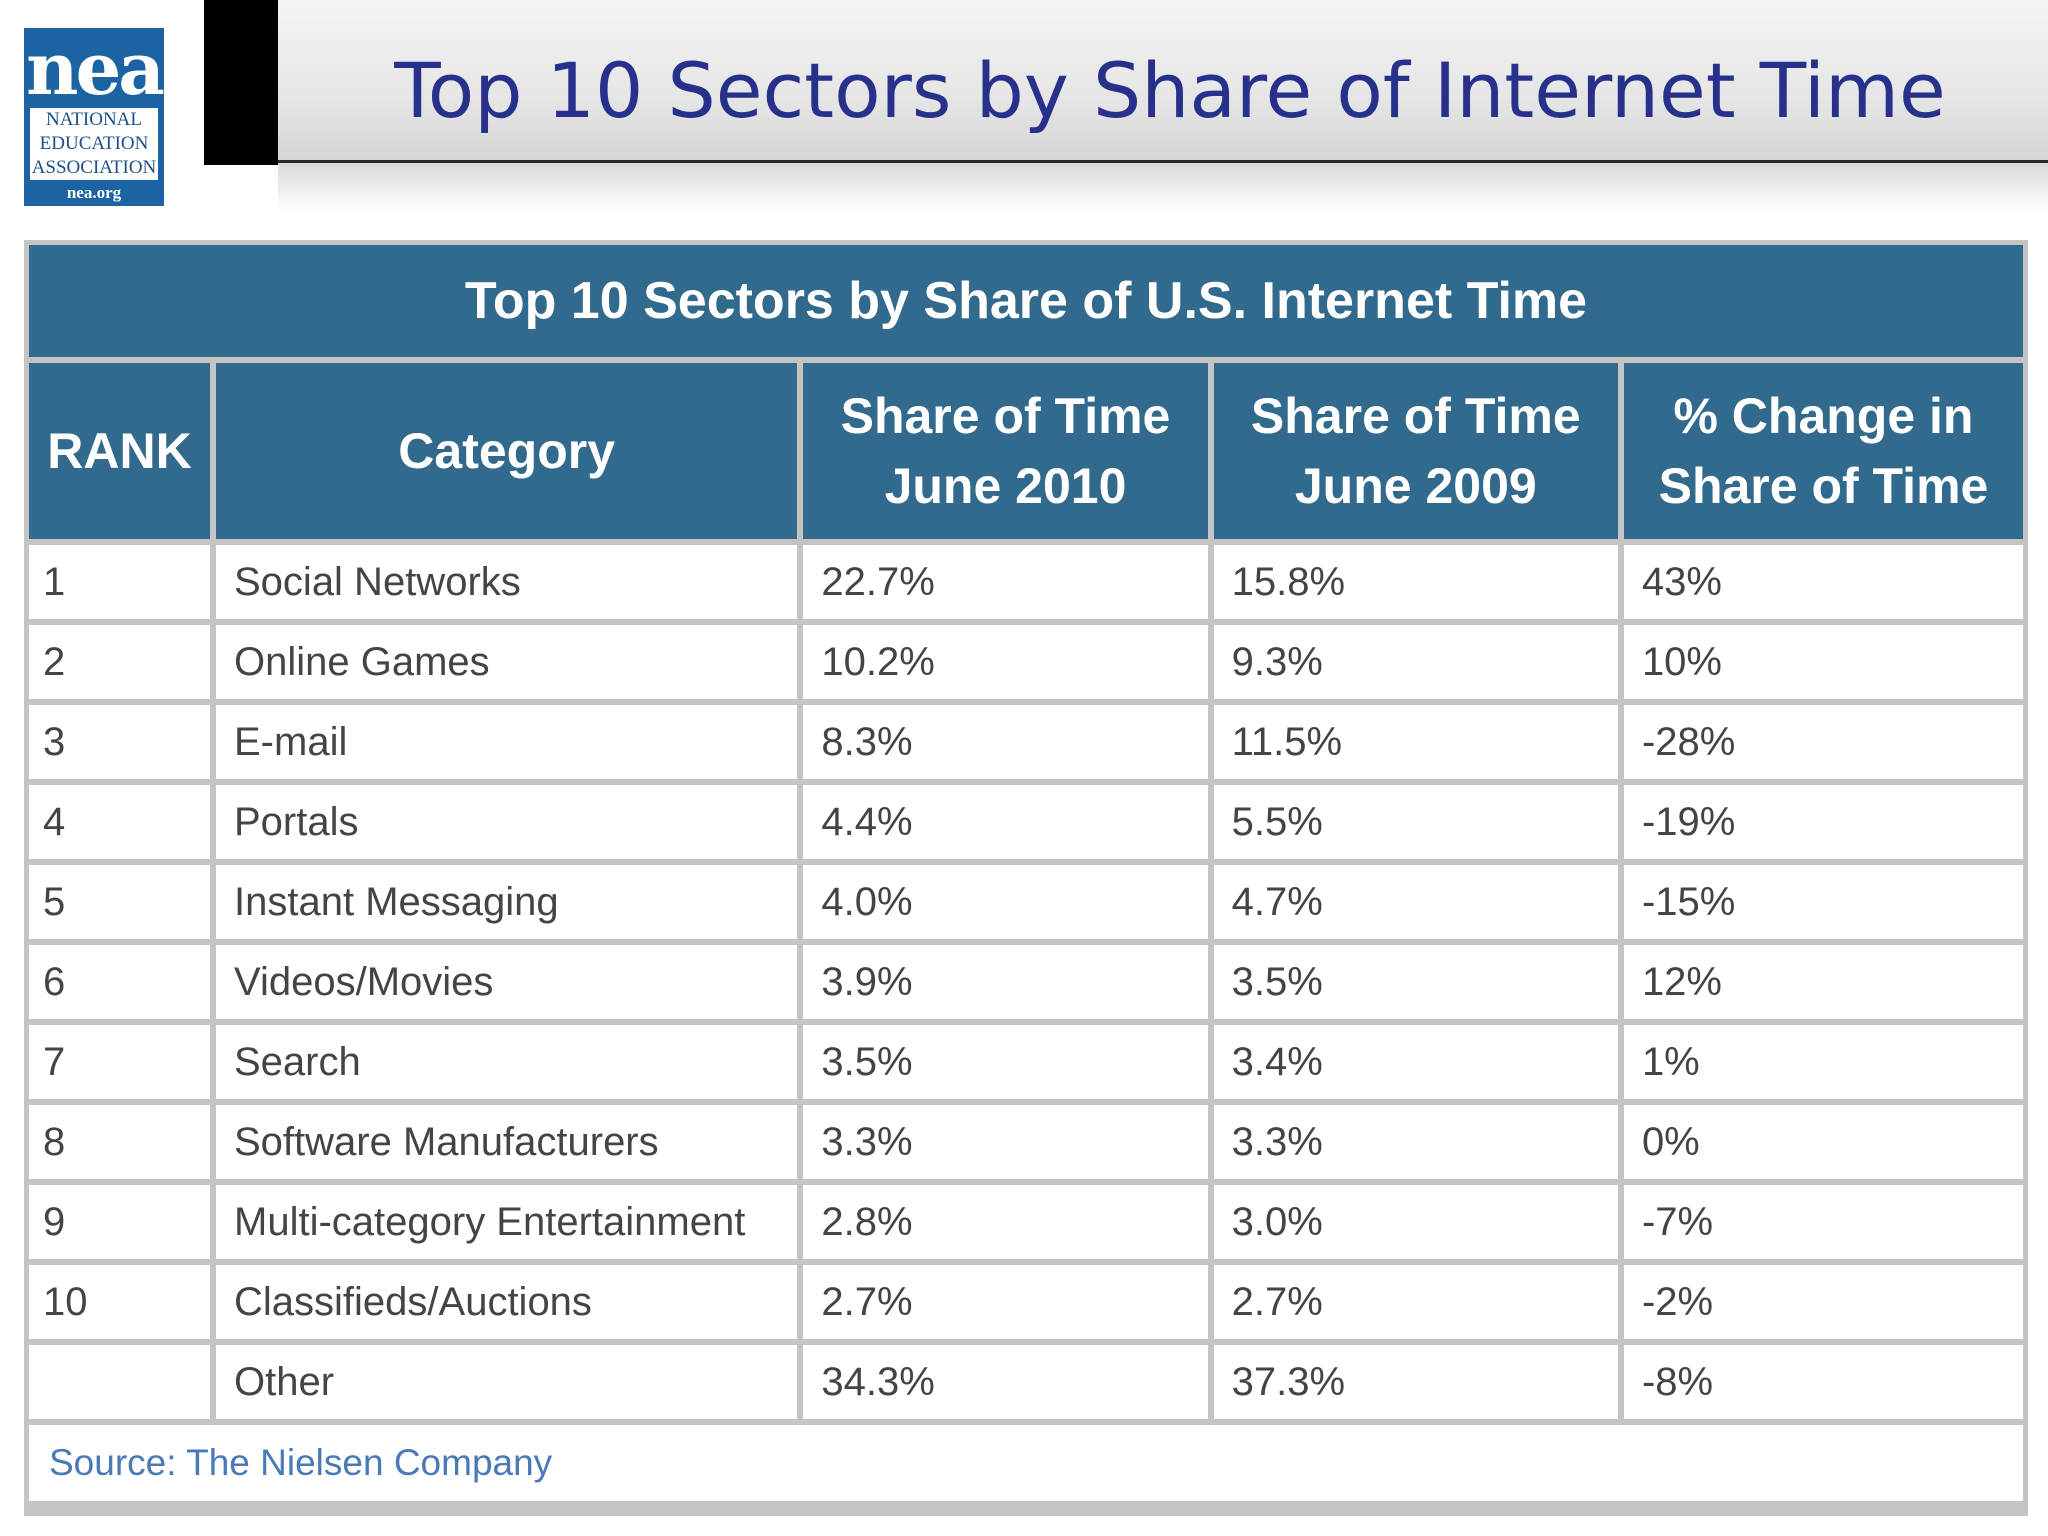 The image size is (2048, 1536). Describe the element at coordinates (1163, 187) in the screenshot. I see `header-shadow` at that location.